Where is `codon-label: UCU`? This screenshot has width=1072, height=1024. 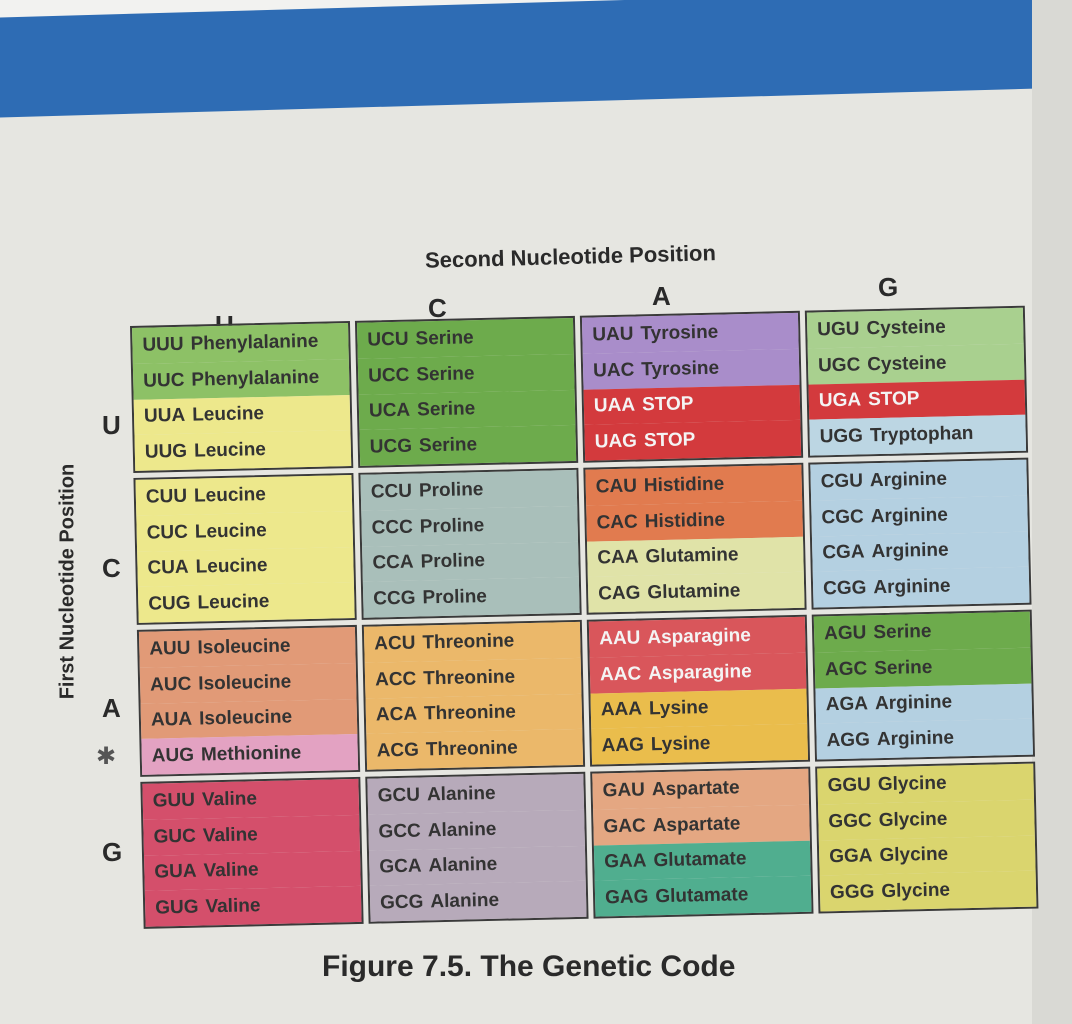 codon-label: UCU is located at coordinates (388, 339).